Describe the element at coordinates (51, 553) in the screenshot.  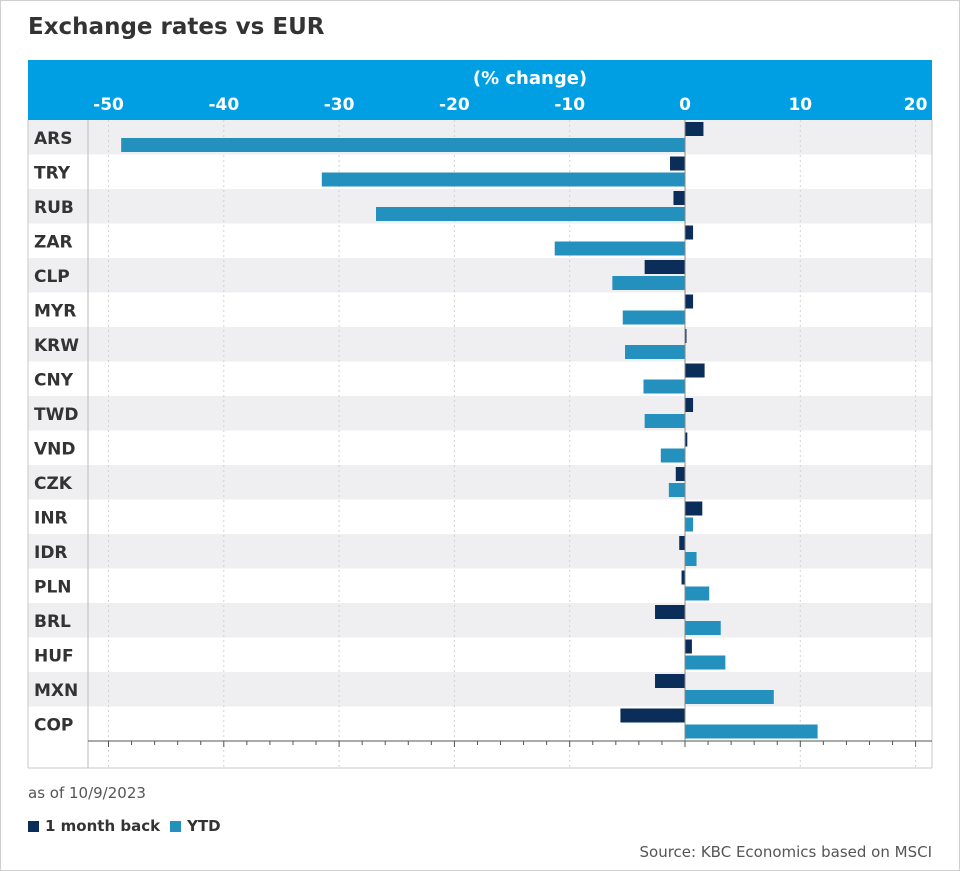
I see `category-label: IDR` at that location.